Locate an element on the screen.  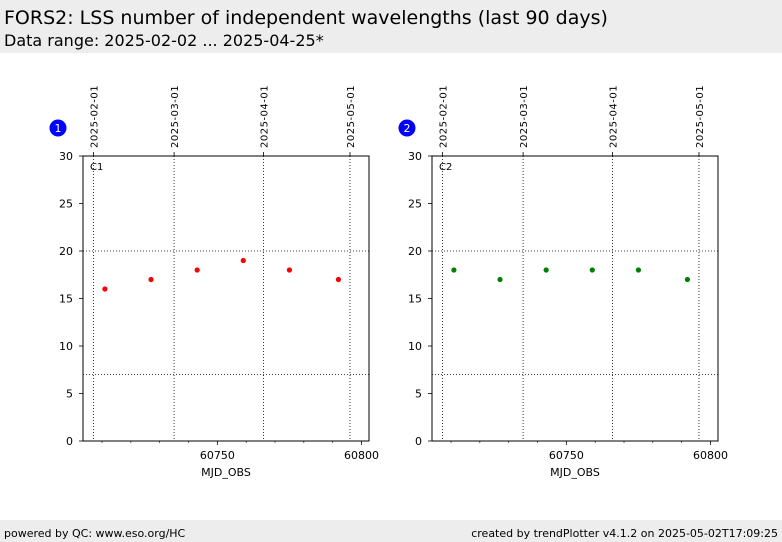
panel-badge-label: 1 is located at coordinates (58, 128).